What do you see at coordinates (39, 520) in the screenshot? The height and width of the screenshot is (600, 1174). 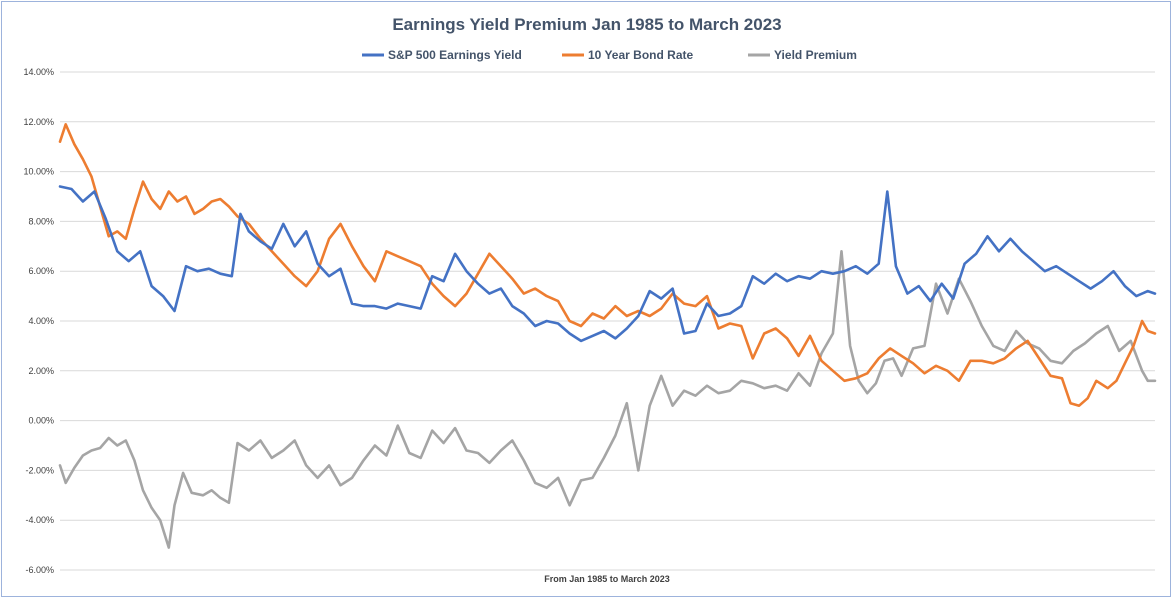 I see `y-tick-label: -4.00%` at bounding box center [39, 520].